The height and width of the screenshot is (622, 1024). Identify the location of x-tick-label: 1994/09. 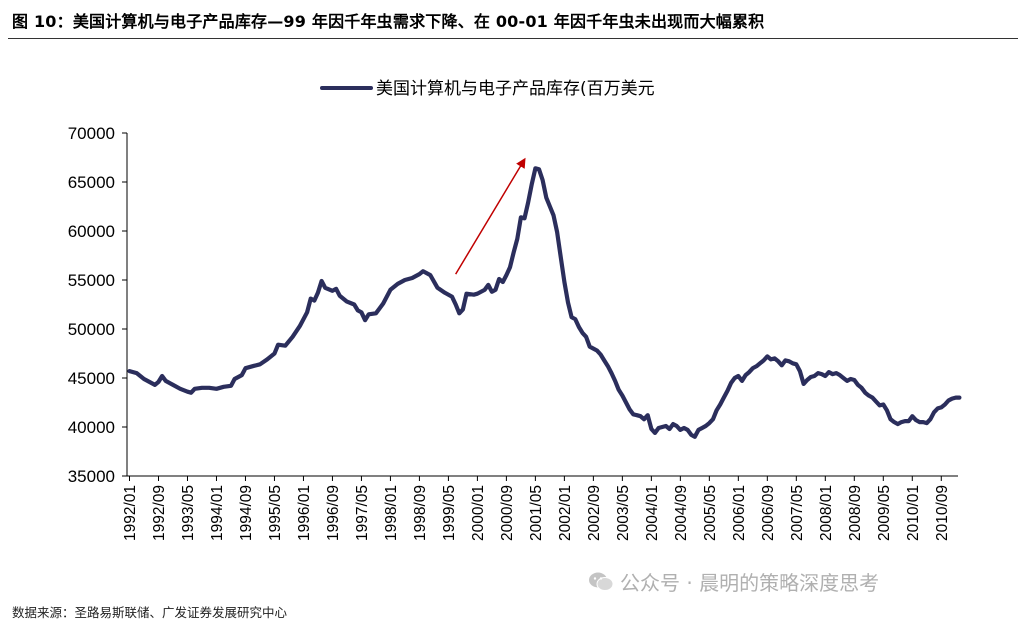
(246, 513).